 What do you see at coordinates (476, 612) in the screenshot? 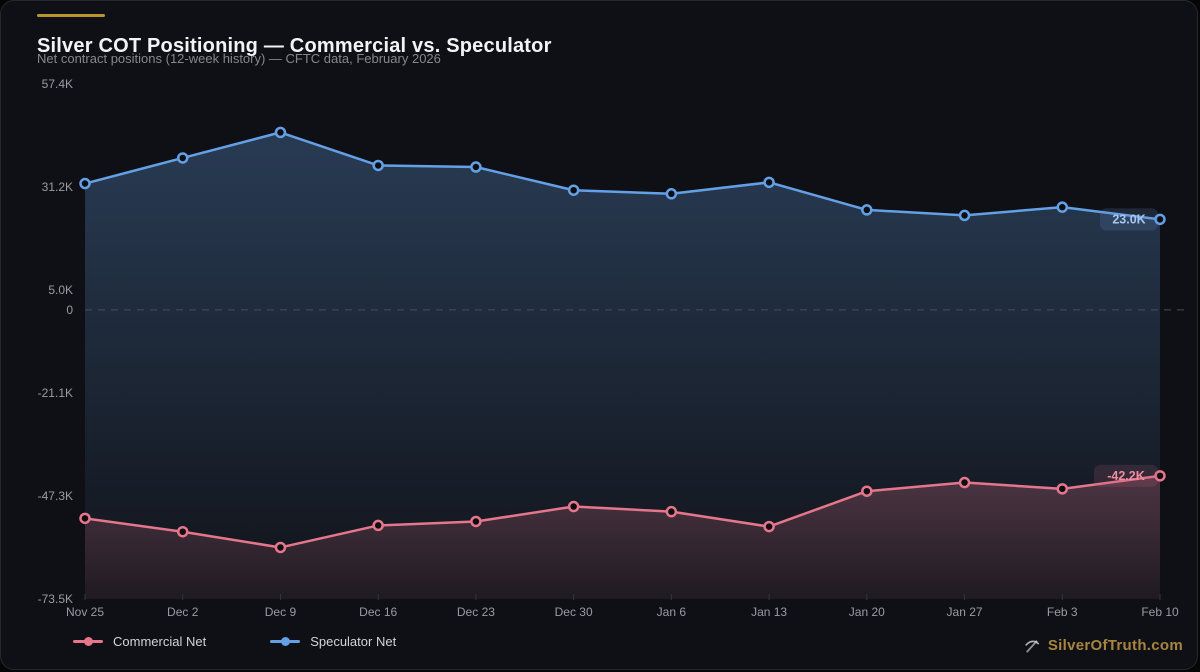
I see `x-tick-label: Dec 23` at bounding box center [476, 612].